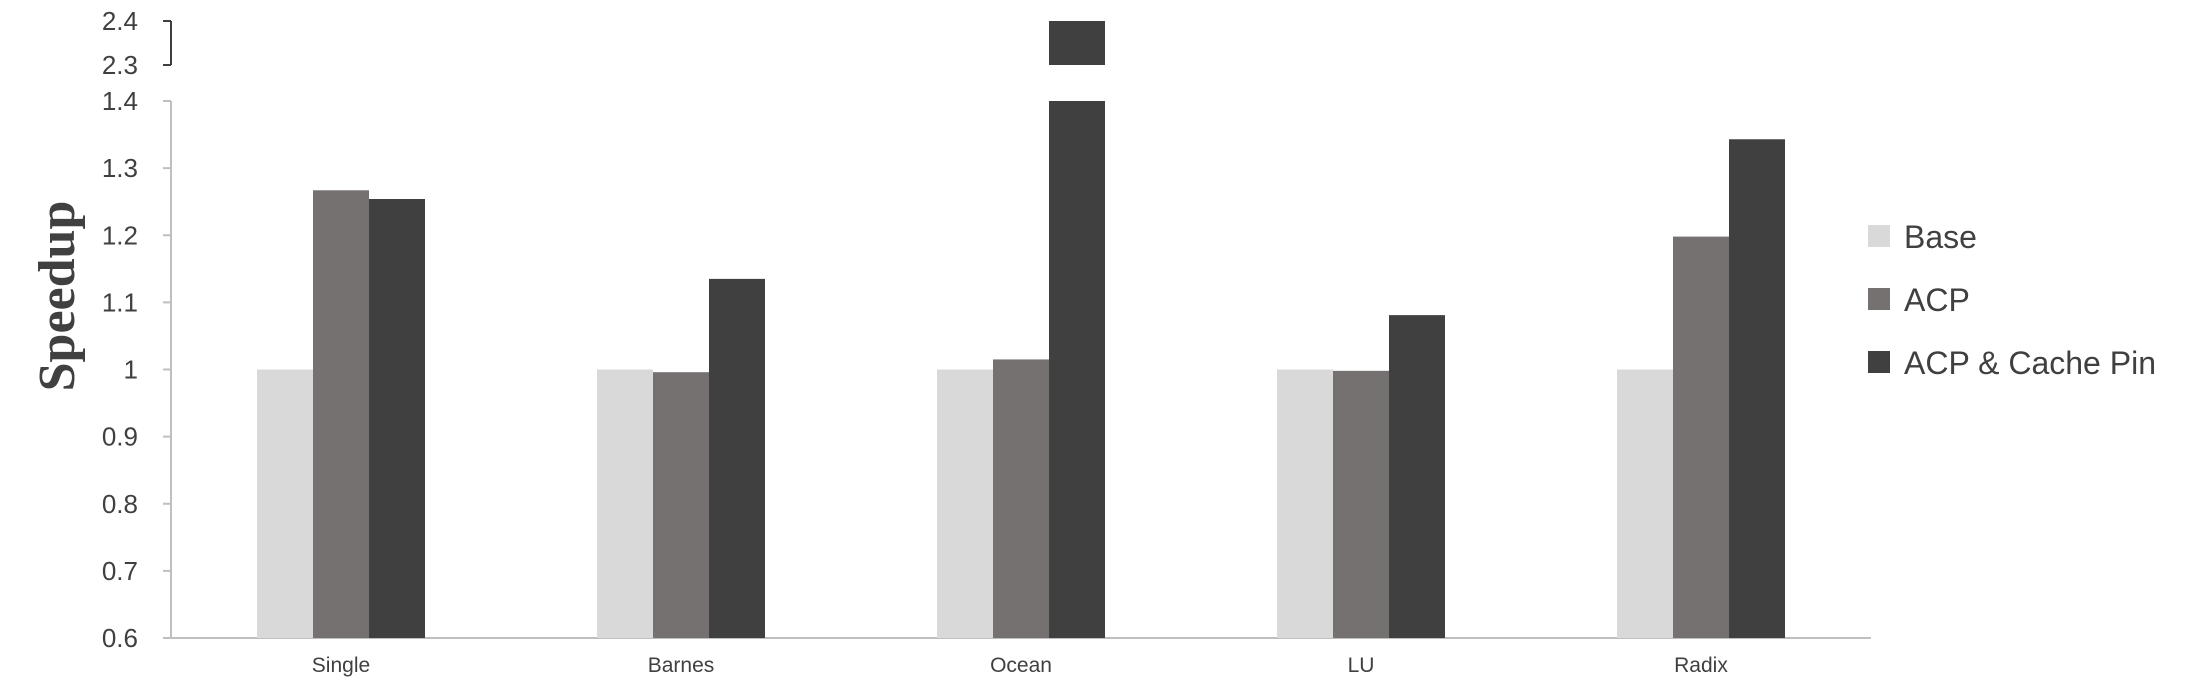  Describe the element at coordinates (1077, 369) in the screenshot. I see `bar-ocean-2-lower` at that location.